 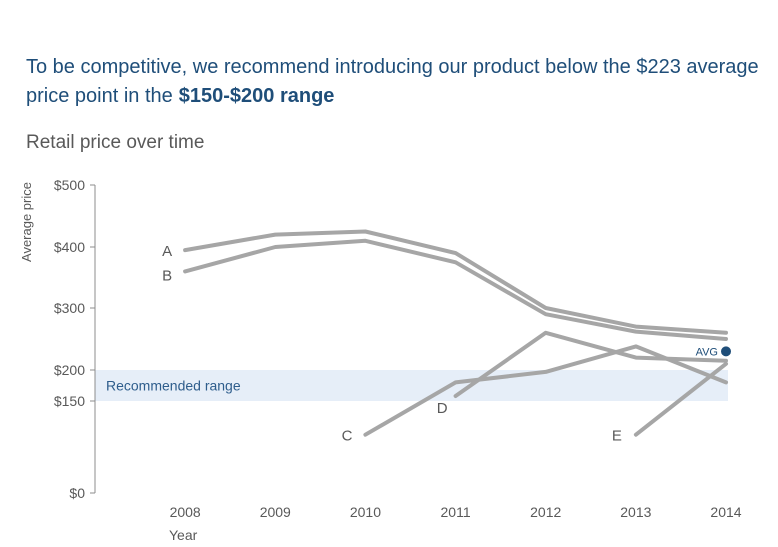 I want to click on x-tick-label: 2011, so click(x=456, y=512).